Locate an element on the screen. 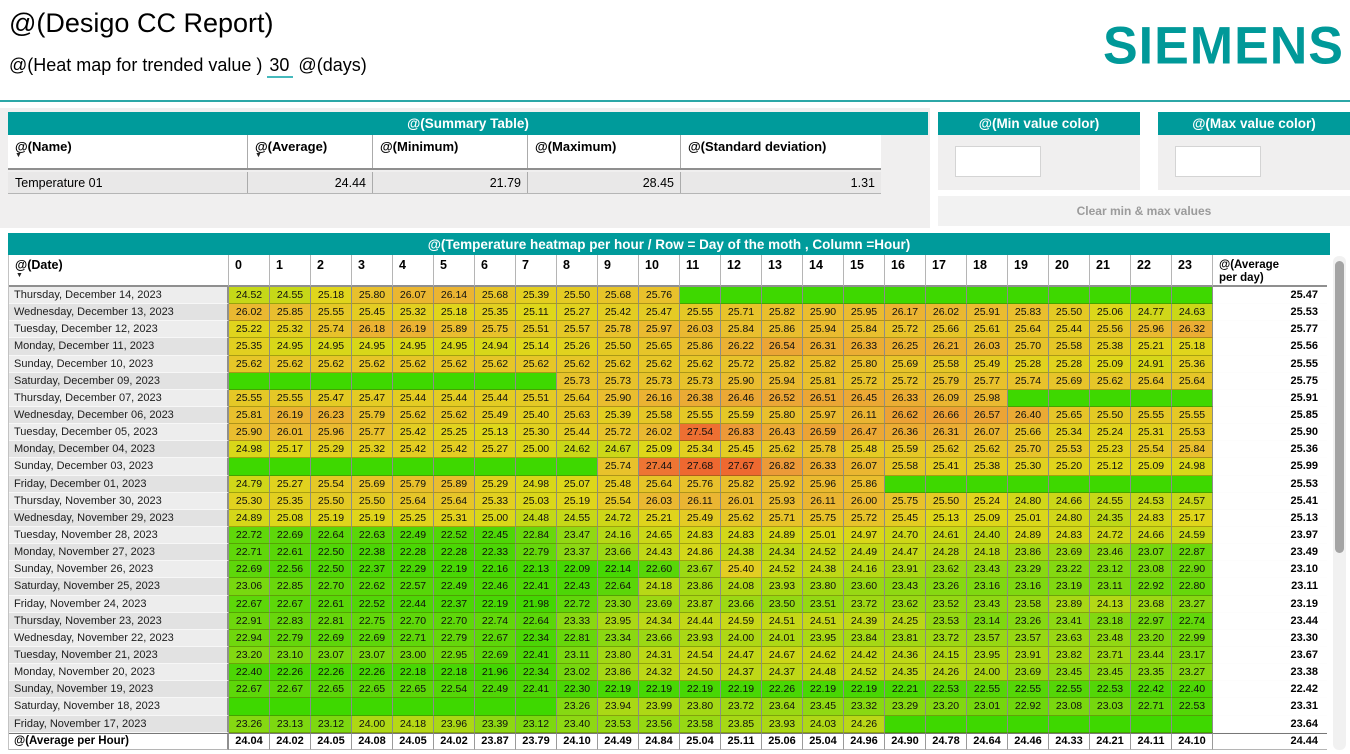 The image size is (1350, 754). min-color-input is located at coordinates (998, 161).